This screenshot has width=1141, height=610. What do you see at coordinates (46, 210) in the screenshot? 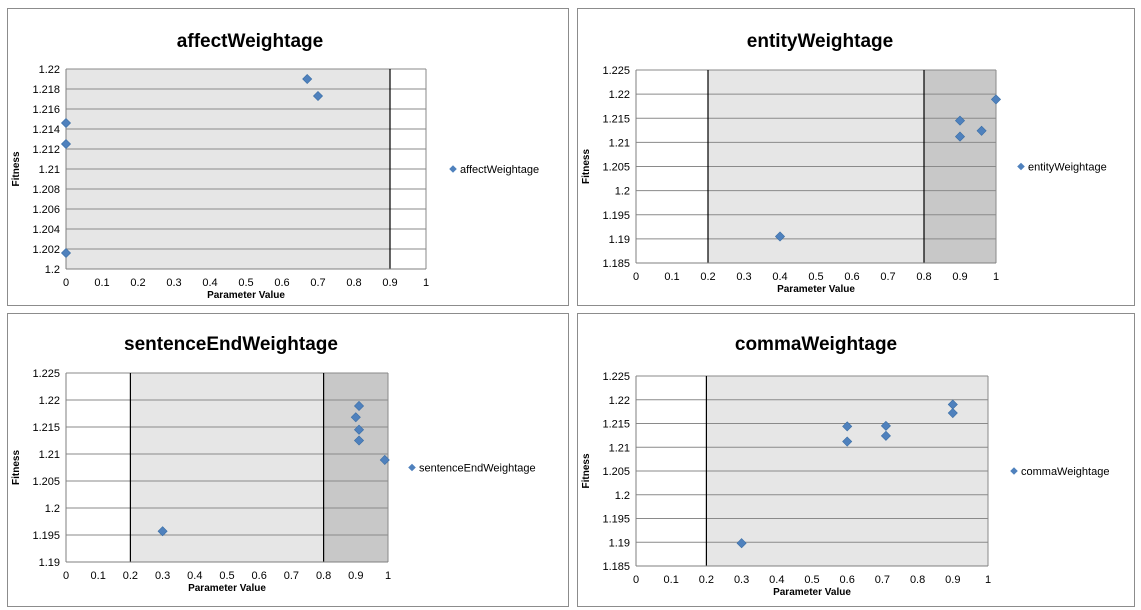
I see `y-tick-label: 1.206` at bounding box center [46, 210].